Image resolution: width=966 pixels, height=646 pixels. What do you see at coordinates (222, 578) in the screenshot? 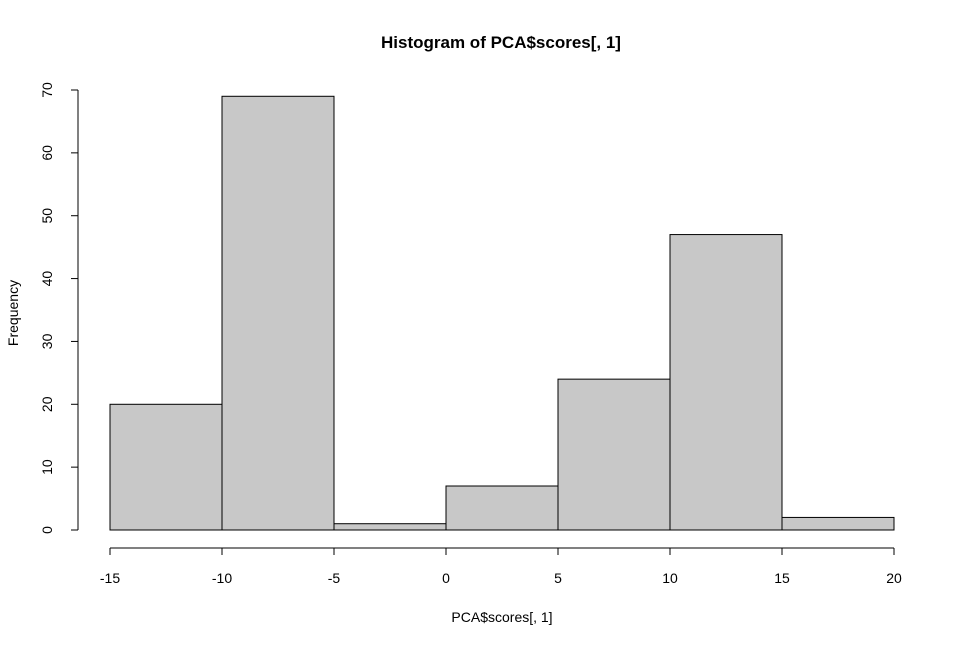
I see `x-tick-label: -10` at bounding box center [222, 578].